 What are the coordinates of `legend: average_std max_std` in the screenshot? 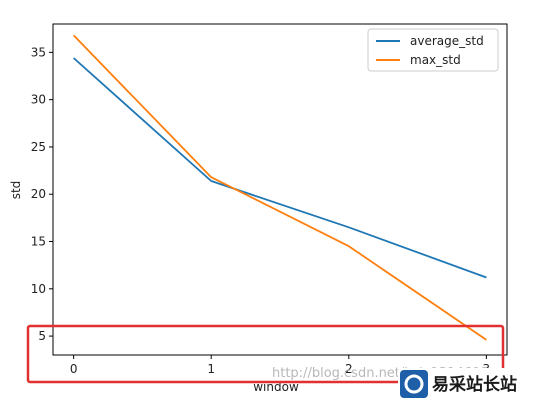 It's located at (433, 50).